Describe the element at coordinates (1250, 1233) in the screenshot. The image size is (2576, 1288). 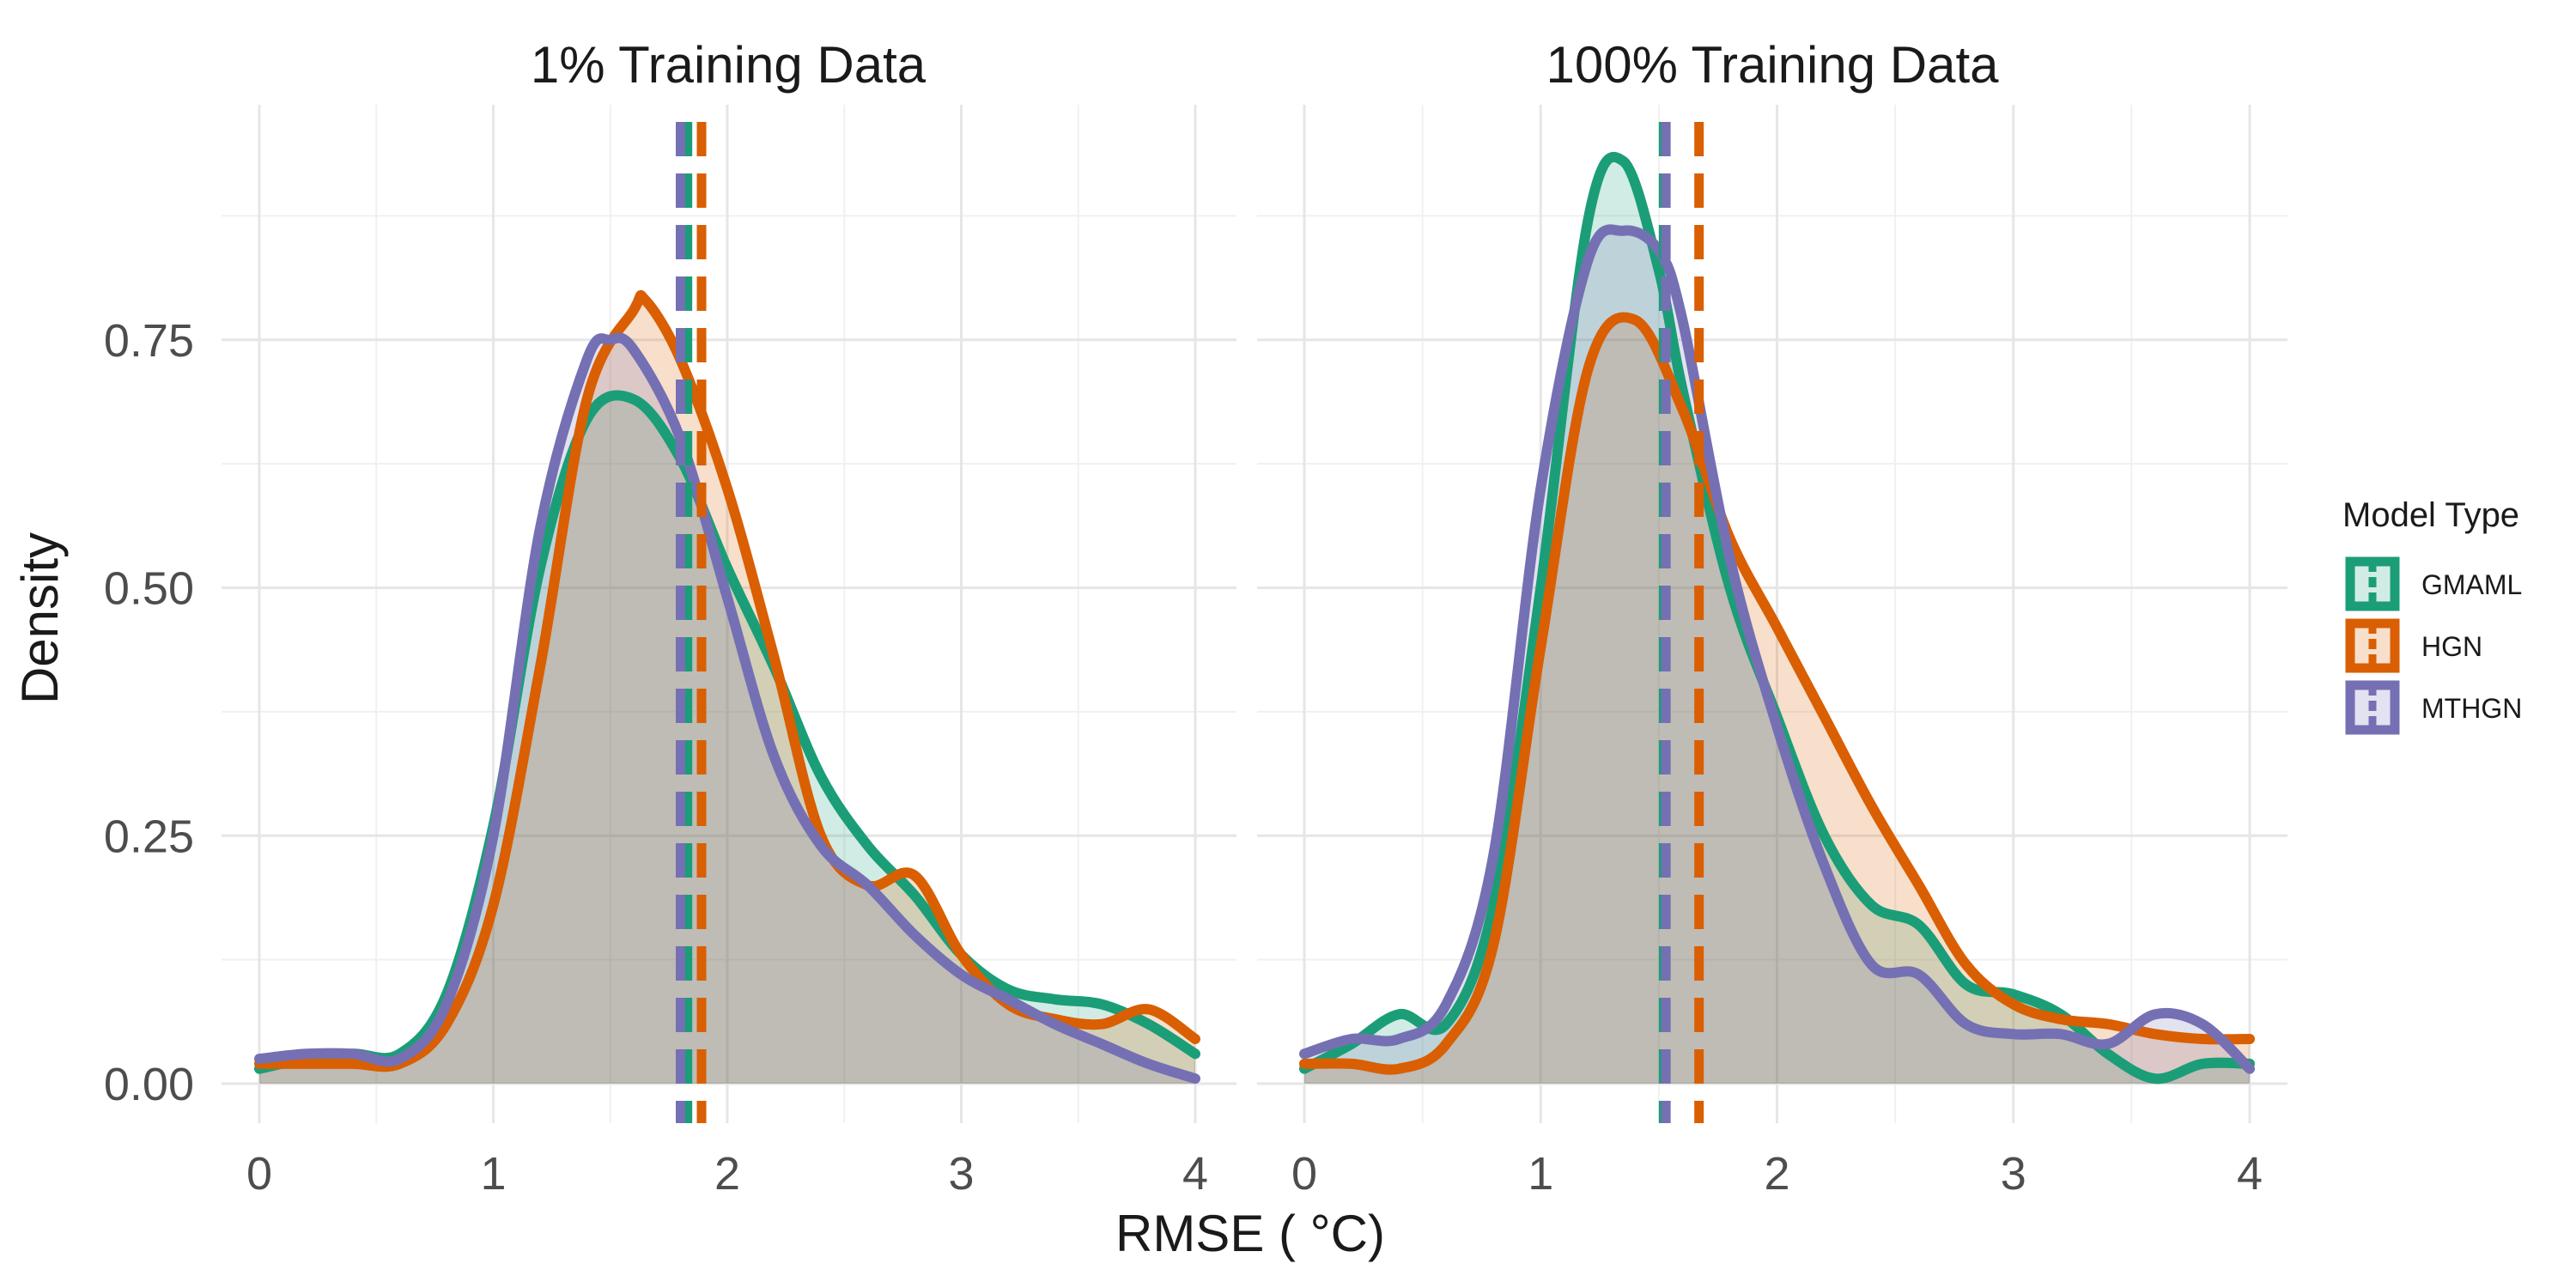
I see `x-axis-title: RMSE ( °C)` at that location.